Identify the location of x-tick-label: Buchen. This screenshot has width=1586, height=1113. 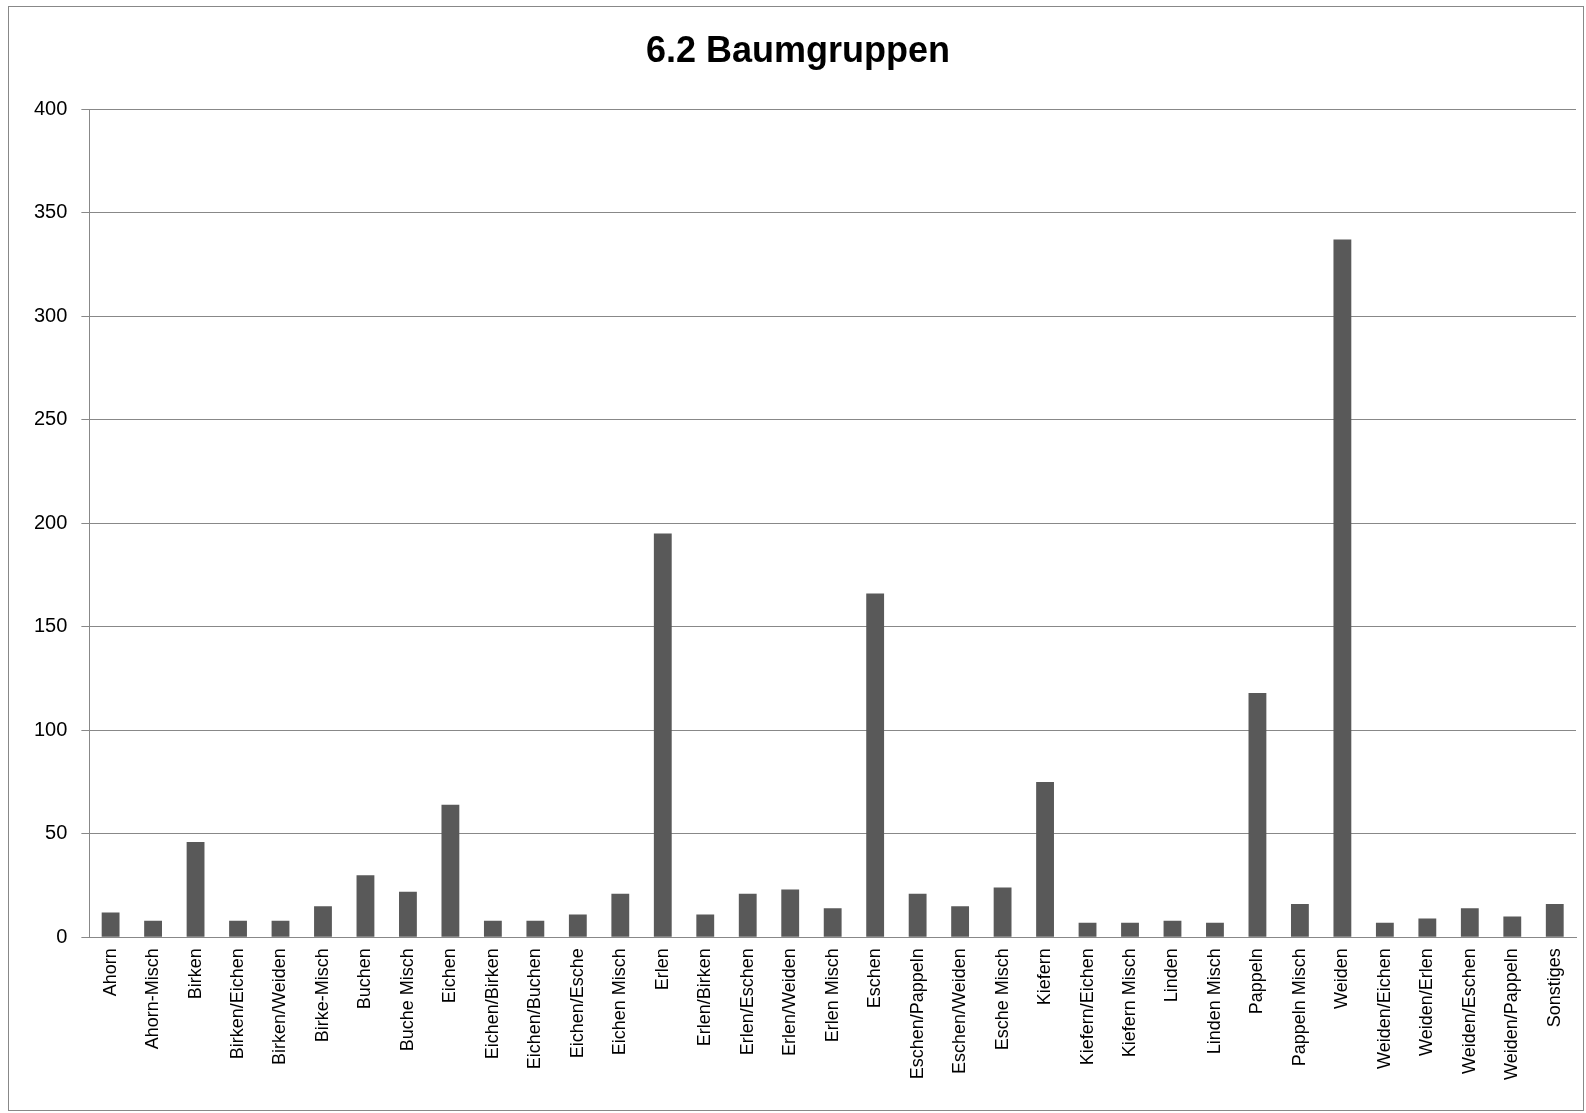
(364, 979).